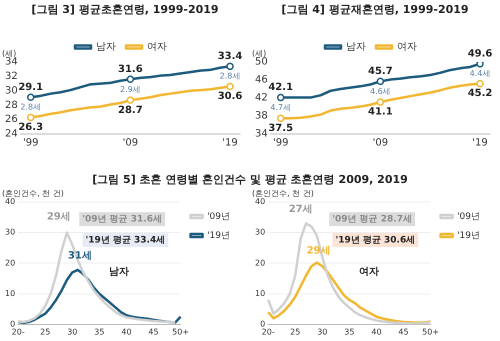 The height and width of the screenshot is (341, 500). What do you see at coordinates (230, 96) in the screenshot?
I see `data-label: 30.6` at bounding box center [230, 96].